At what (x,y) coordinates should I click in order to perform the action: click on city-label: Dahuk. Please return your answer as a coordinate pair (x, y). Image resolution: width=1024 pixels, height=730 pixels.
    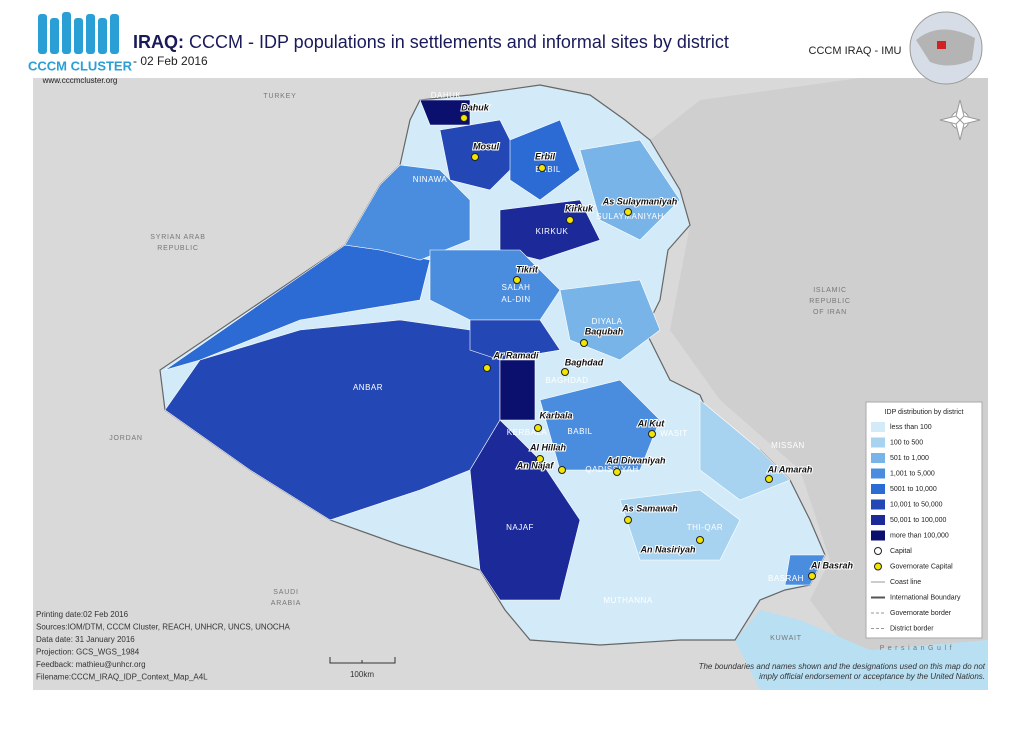
    Looking at the image, I should click on (475, 107).